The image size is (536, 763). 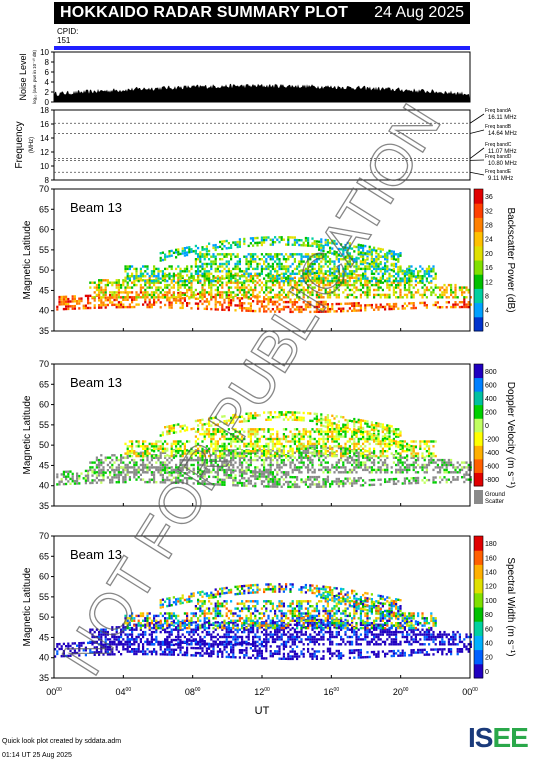 I want to click on lat-tick-label: 65, so click(x=44, y=209).